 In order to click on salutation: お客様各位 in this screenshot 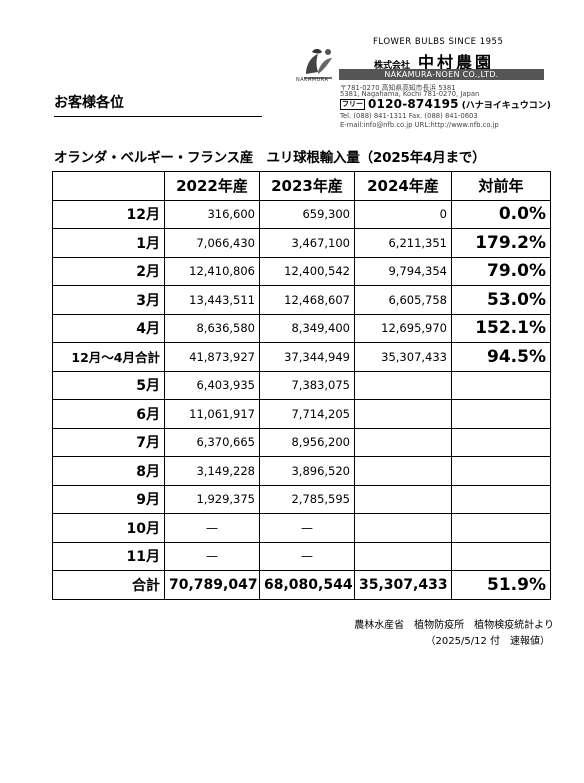, I will do `click(89, 103)`.